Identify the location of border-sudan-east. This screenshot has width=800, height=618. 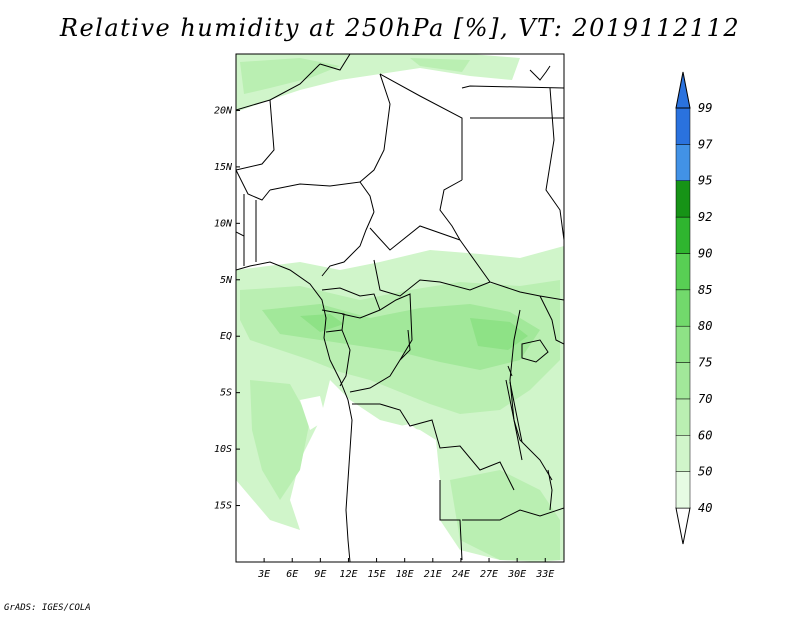
(554, 164).